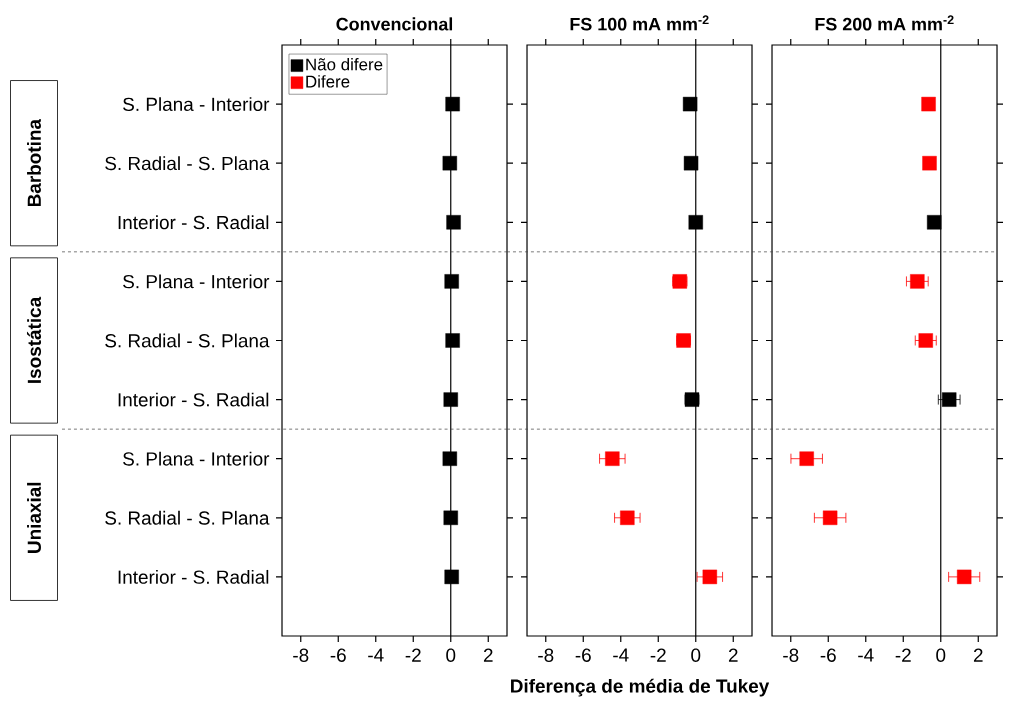  What do you see at coordinates (34, 517) in the screenshot?
I see `text: Uniaxial` at bounding box center [34, 517].